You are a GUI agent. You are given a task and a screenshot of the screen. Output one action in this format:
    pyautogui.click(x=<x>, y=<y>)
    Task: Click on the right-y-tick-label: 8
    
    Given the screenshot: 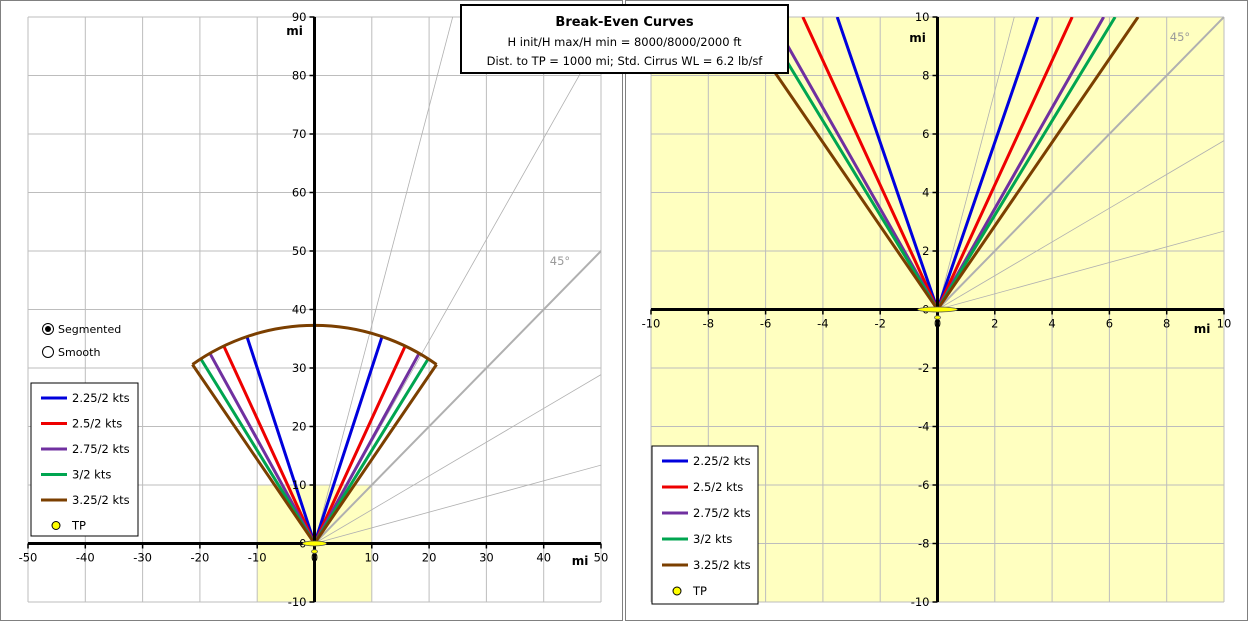 What is the action you would take?
    pyautogui.click(x=925, y=76)
    